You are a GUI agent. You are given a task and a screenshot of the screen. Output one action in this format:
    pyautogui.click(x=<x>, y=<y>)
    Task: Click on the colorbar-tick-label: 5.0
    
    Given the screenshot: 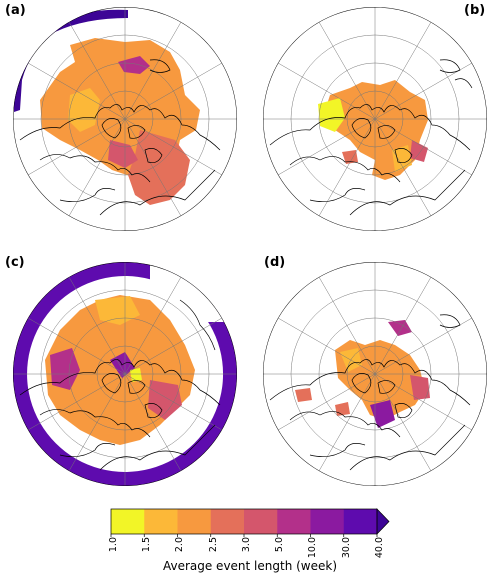 What is the action you would take?
    pyautogui.click(x=280, y=545)
    